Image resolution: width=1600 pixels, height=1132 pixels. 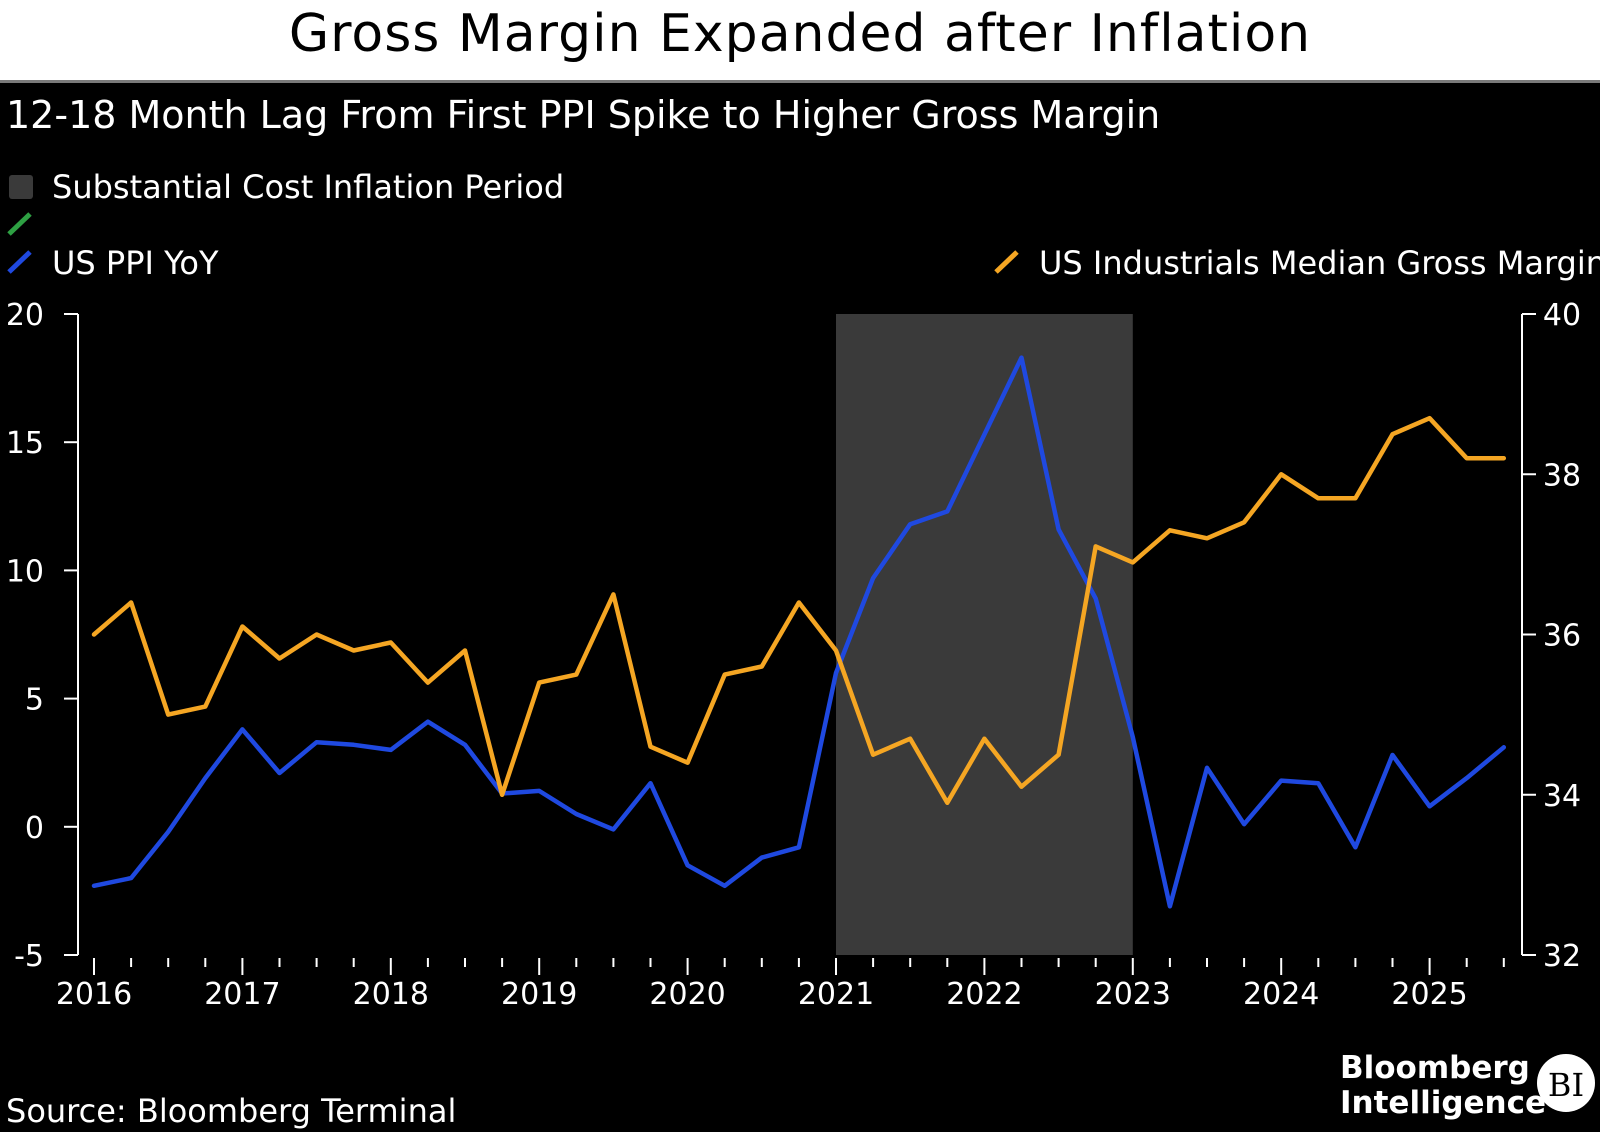 I want to click on title-band: Gross Margin Expanded after Inflation, so click(x=800, y=40).